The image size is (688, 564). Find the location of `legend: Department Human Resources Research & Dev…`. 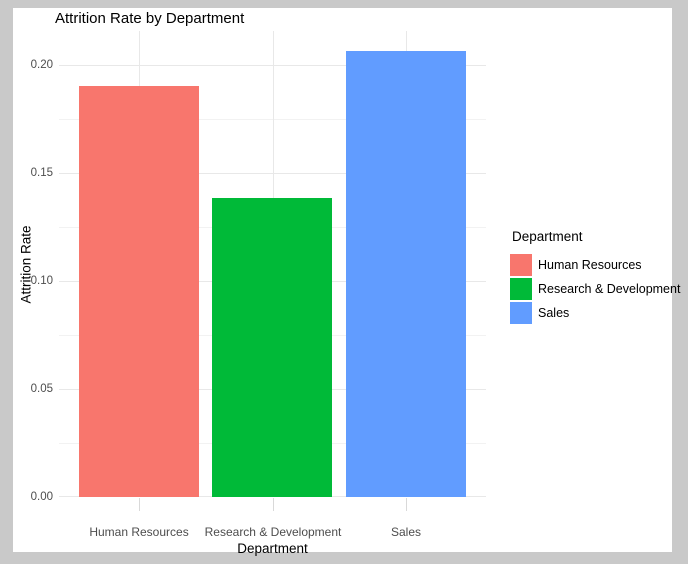

legend: Department Human Resources Research & Dev… is located at coordinates (595, 277).